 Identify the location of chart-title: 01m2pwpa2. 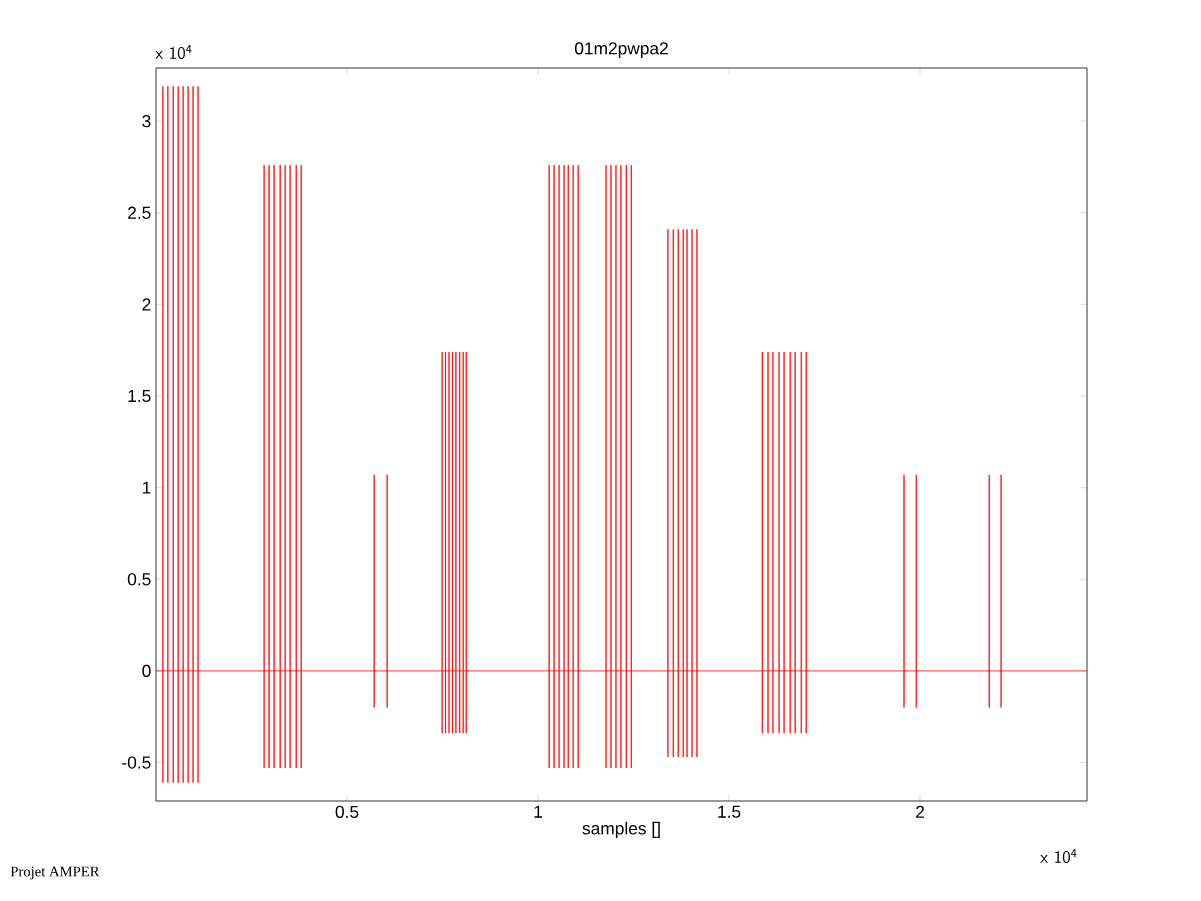
(621, 50).